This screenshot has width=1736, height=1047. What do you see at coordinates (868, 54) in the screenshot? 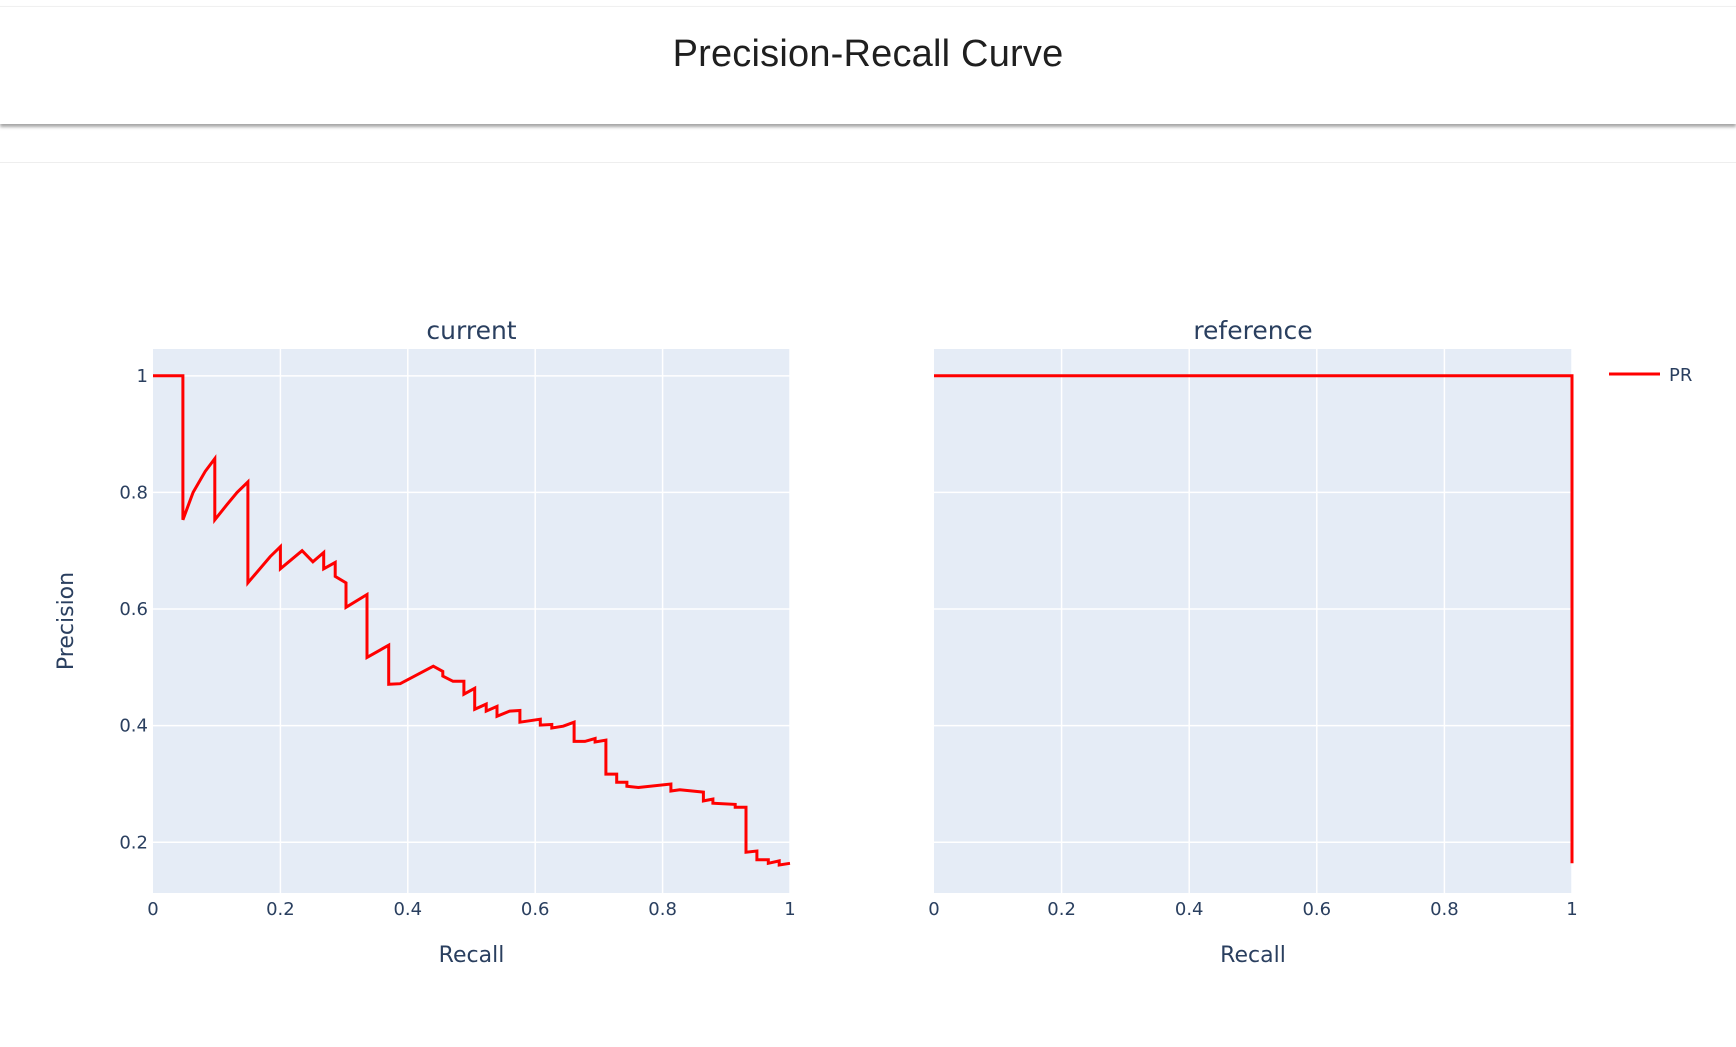
I see `page-title: Precision-Recall Curve` at bounding box center [868, 54].